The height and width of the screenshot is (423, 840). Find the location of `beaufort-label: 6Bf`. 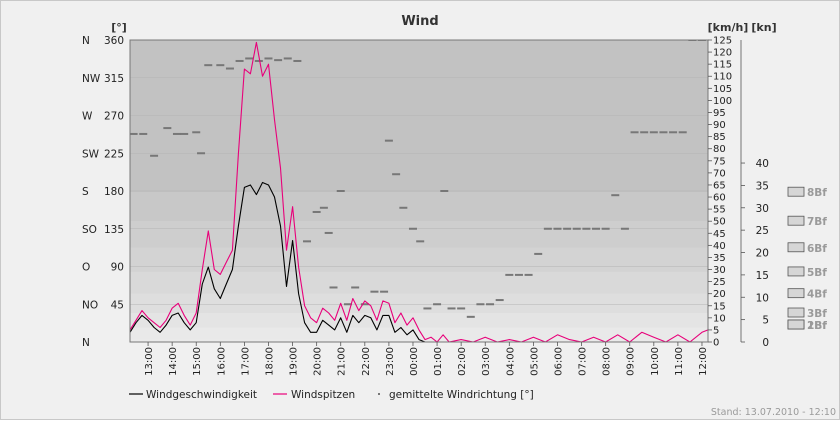

beaufort-label: 6Bf is located at coordinates (817, 249).